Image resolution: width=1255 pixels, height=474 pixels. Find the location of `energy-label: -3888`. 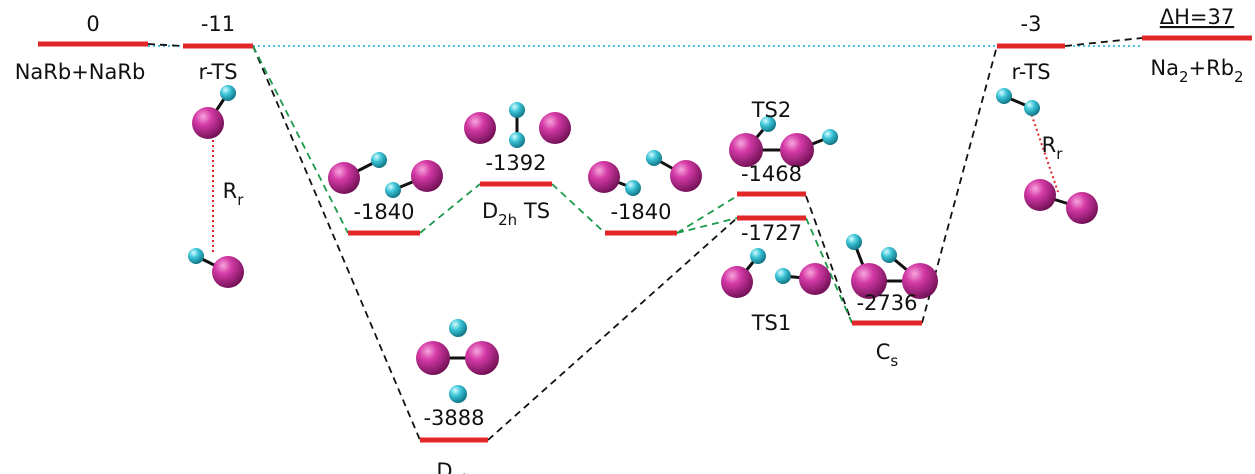

energy-label: -3888 is located at coordinates (453, 418).